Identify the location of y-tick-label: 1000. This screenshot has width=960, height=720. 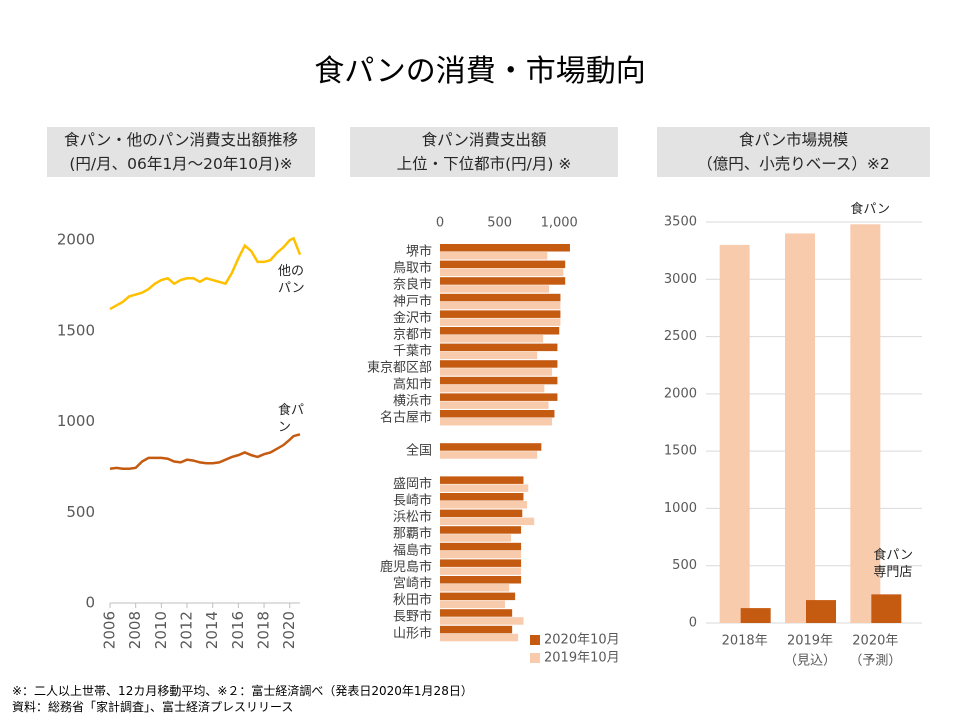
(76, 421).